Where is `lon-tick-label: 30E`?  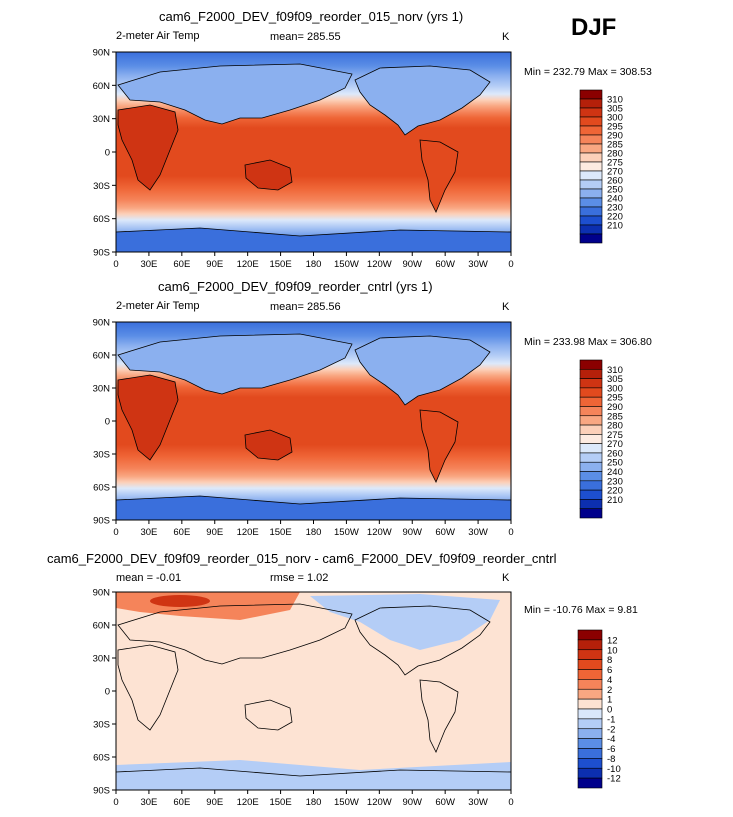
lon-tick-label: 30E is located at coordinates (148, 264).